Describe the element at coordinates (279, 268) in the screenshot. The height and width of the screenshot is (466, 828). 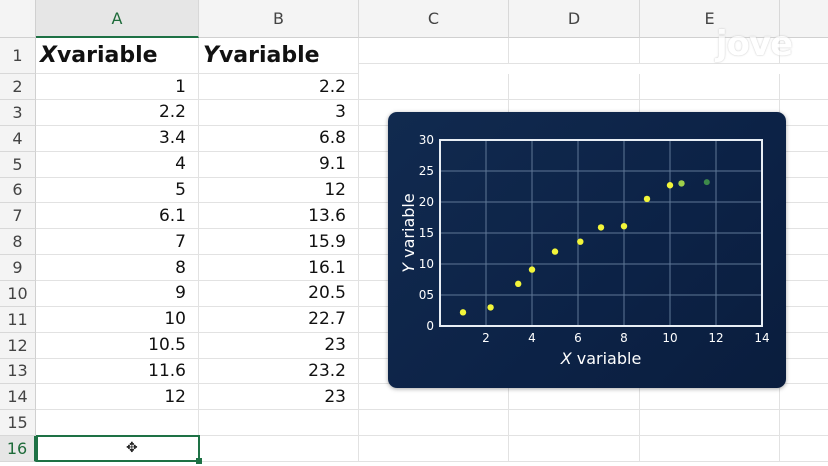
I see `cell-y-value: 16.1` at that location.